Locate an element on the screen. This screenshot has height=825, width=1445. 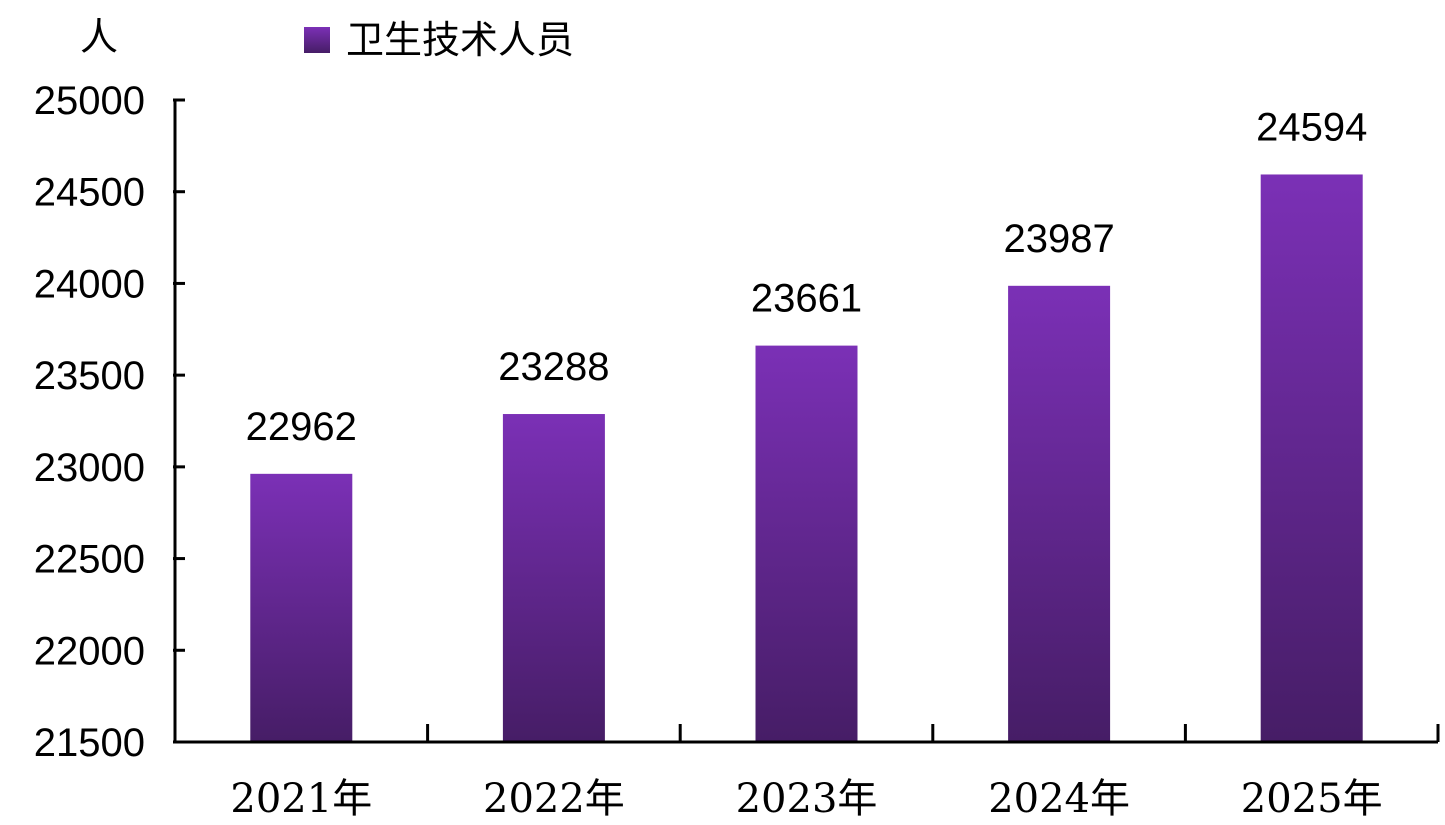
y-axis-ticks: 21500 22000 22500 23000 23500 24000 24500 25000 is located at coordinates (109, 422).